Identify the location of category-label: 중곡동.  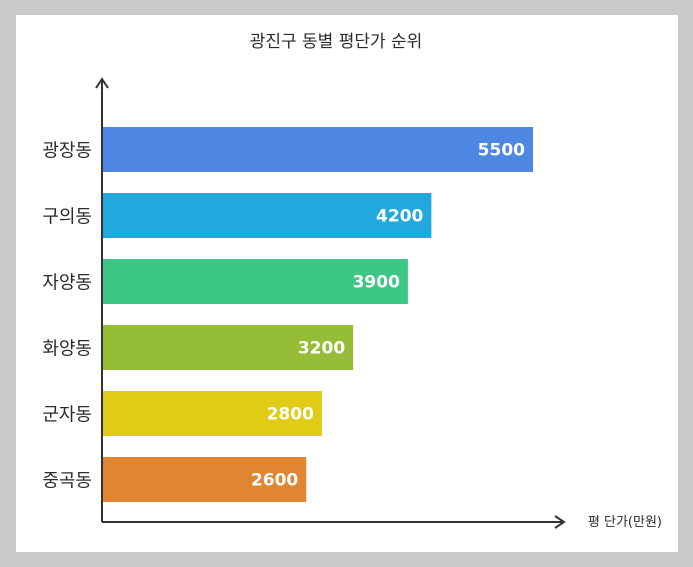
(67, 481).